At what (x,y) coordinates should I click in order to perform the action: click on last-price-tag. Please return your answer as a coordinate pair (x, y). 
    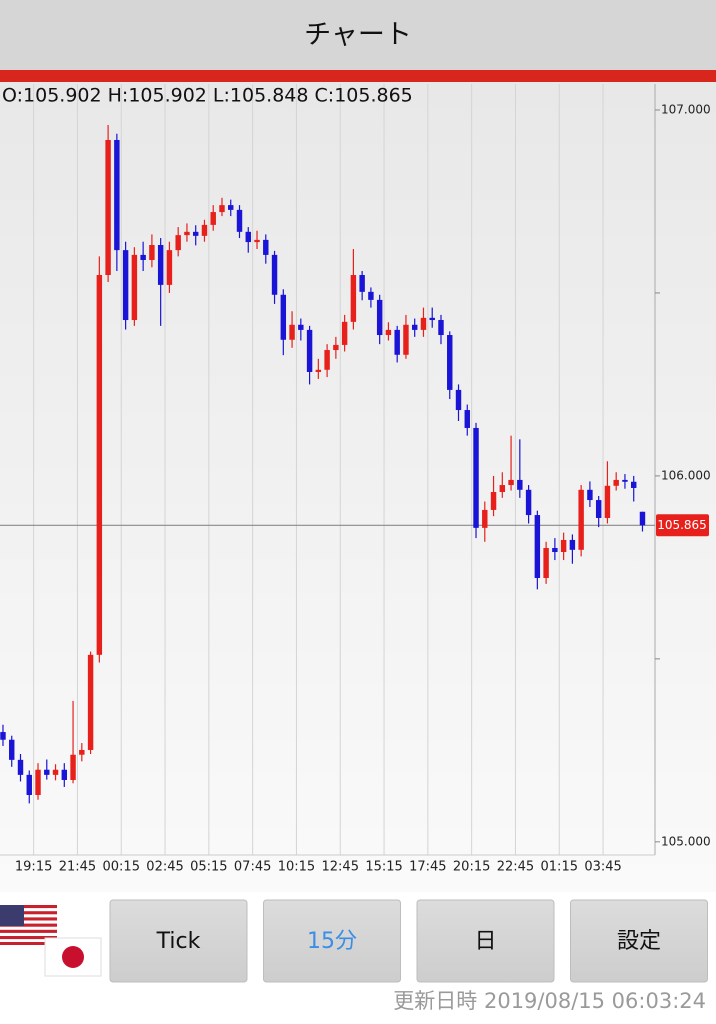
    Looking at the image, I should click on (682, 525).